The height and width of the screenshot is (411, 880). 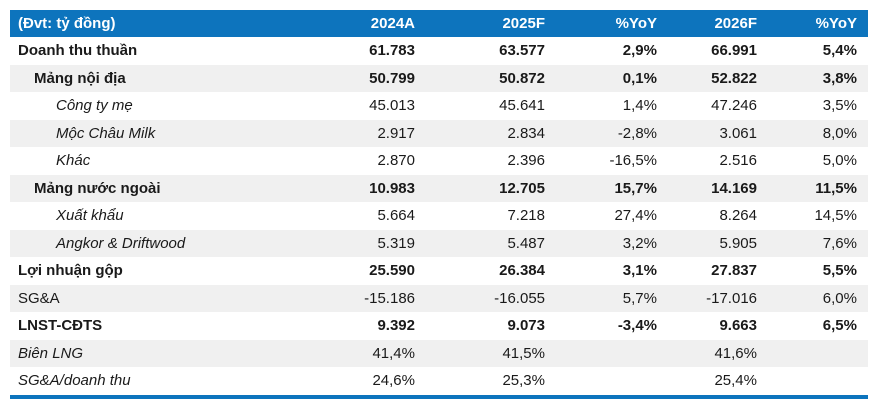 What do you see at coordinates (522, 51) in the screenshot?
I see `value-2025f: 63.577` at bounding box center [522, 51].